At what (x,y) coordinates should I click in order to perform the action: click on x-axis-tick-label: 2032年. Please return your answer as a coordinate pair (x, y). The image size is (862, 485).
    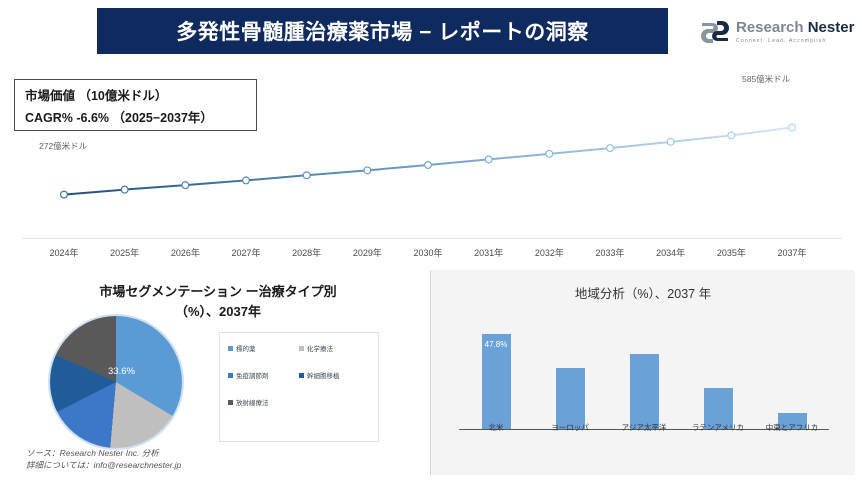
    Looking at the image, I should click on (549, 253).